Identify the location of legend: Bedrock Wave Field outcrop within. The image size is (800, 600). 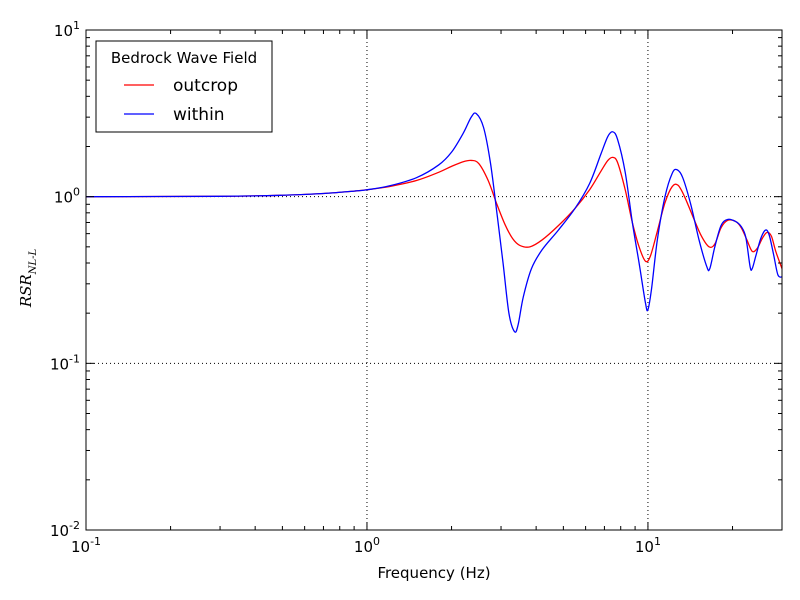
(184, 86).